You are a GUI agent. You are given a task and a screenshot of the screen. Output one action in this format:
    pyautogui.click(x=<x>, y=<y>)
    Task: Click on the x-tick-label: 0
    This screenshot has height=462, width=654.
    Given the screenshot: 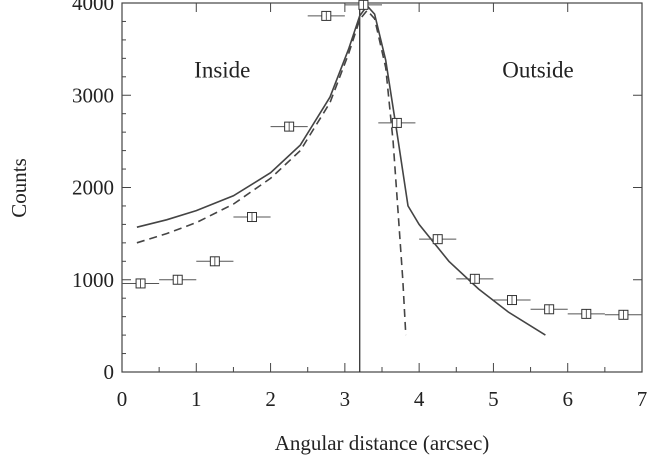 What is the action you would take?
    pyautogui.click(x=122, y=399)
    